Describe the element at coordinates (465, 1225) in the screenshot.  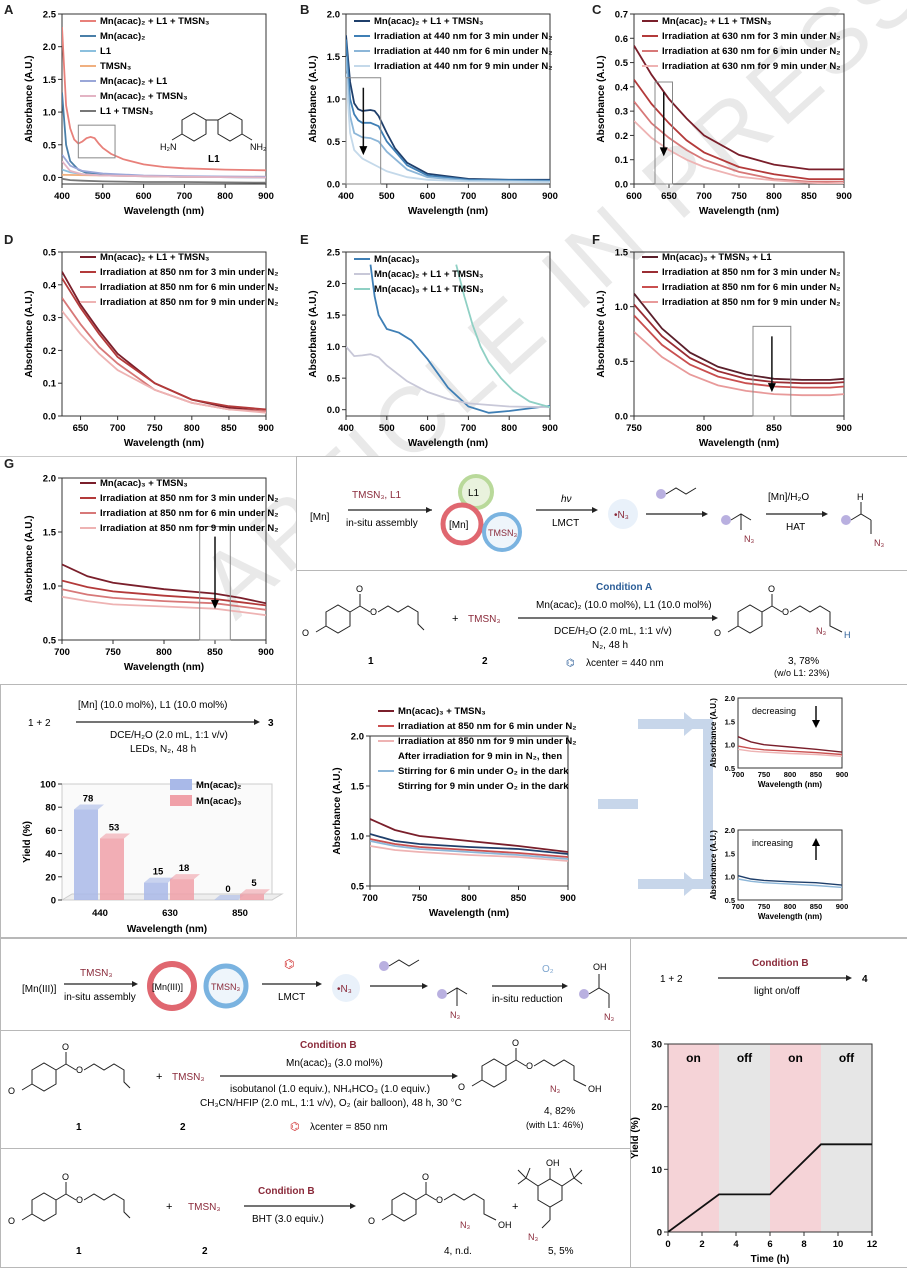
I see `n-n3: N₃` at that location.